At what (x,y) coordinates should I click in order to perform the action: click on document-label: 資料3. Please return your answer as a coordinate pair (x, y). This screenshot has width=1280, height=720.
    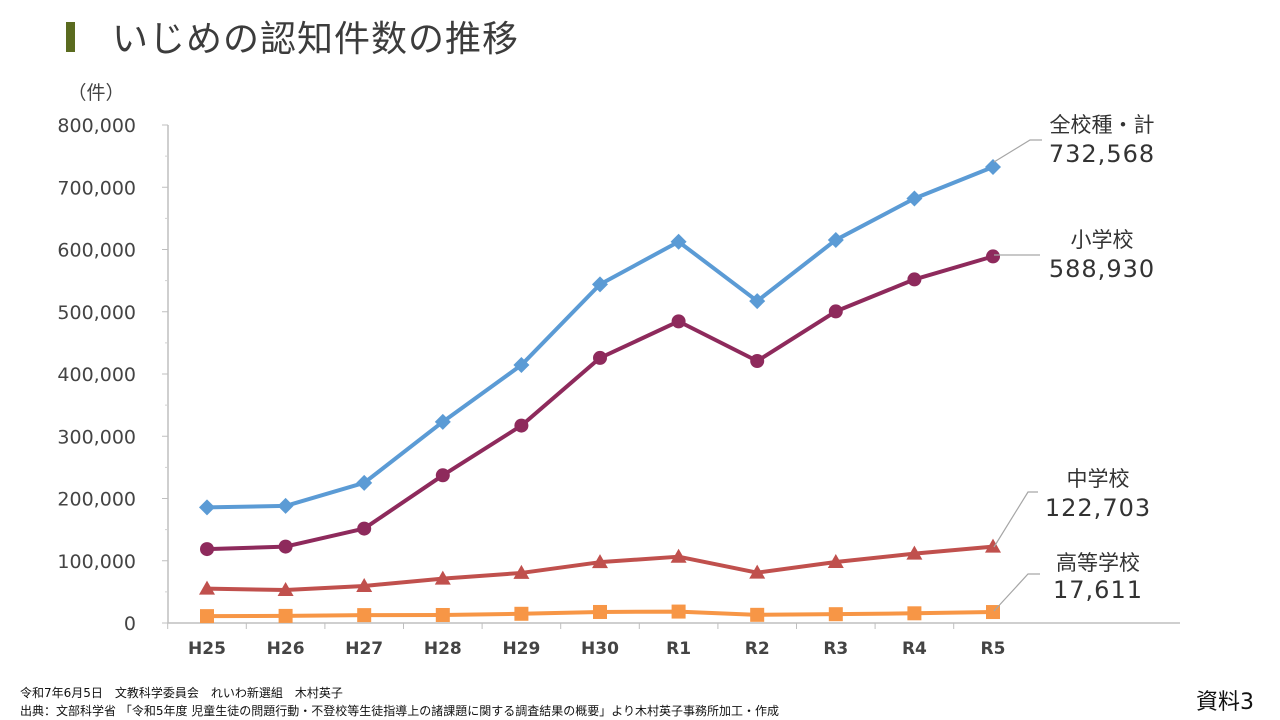
    Looking at the image, I should click on (1225, 702).